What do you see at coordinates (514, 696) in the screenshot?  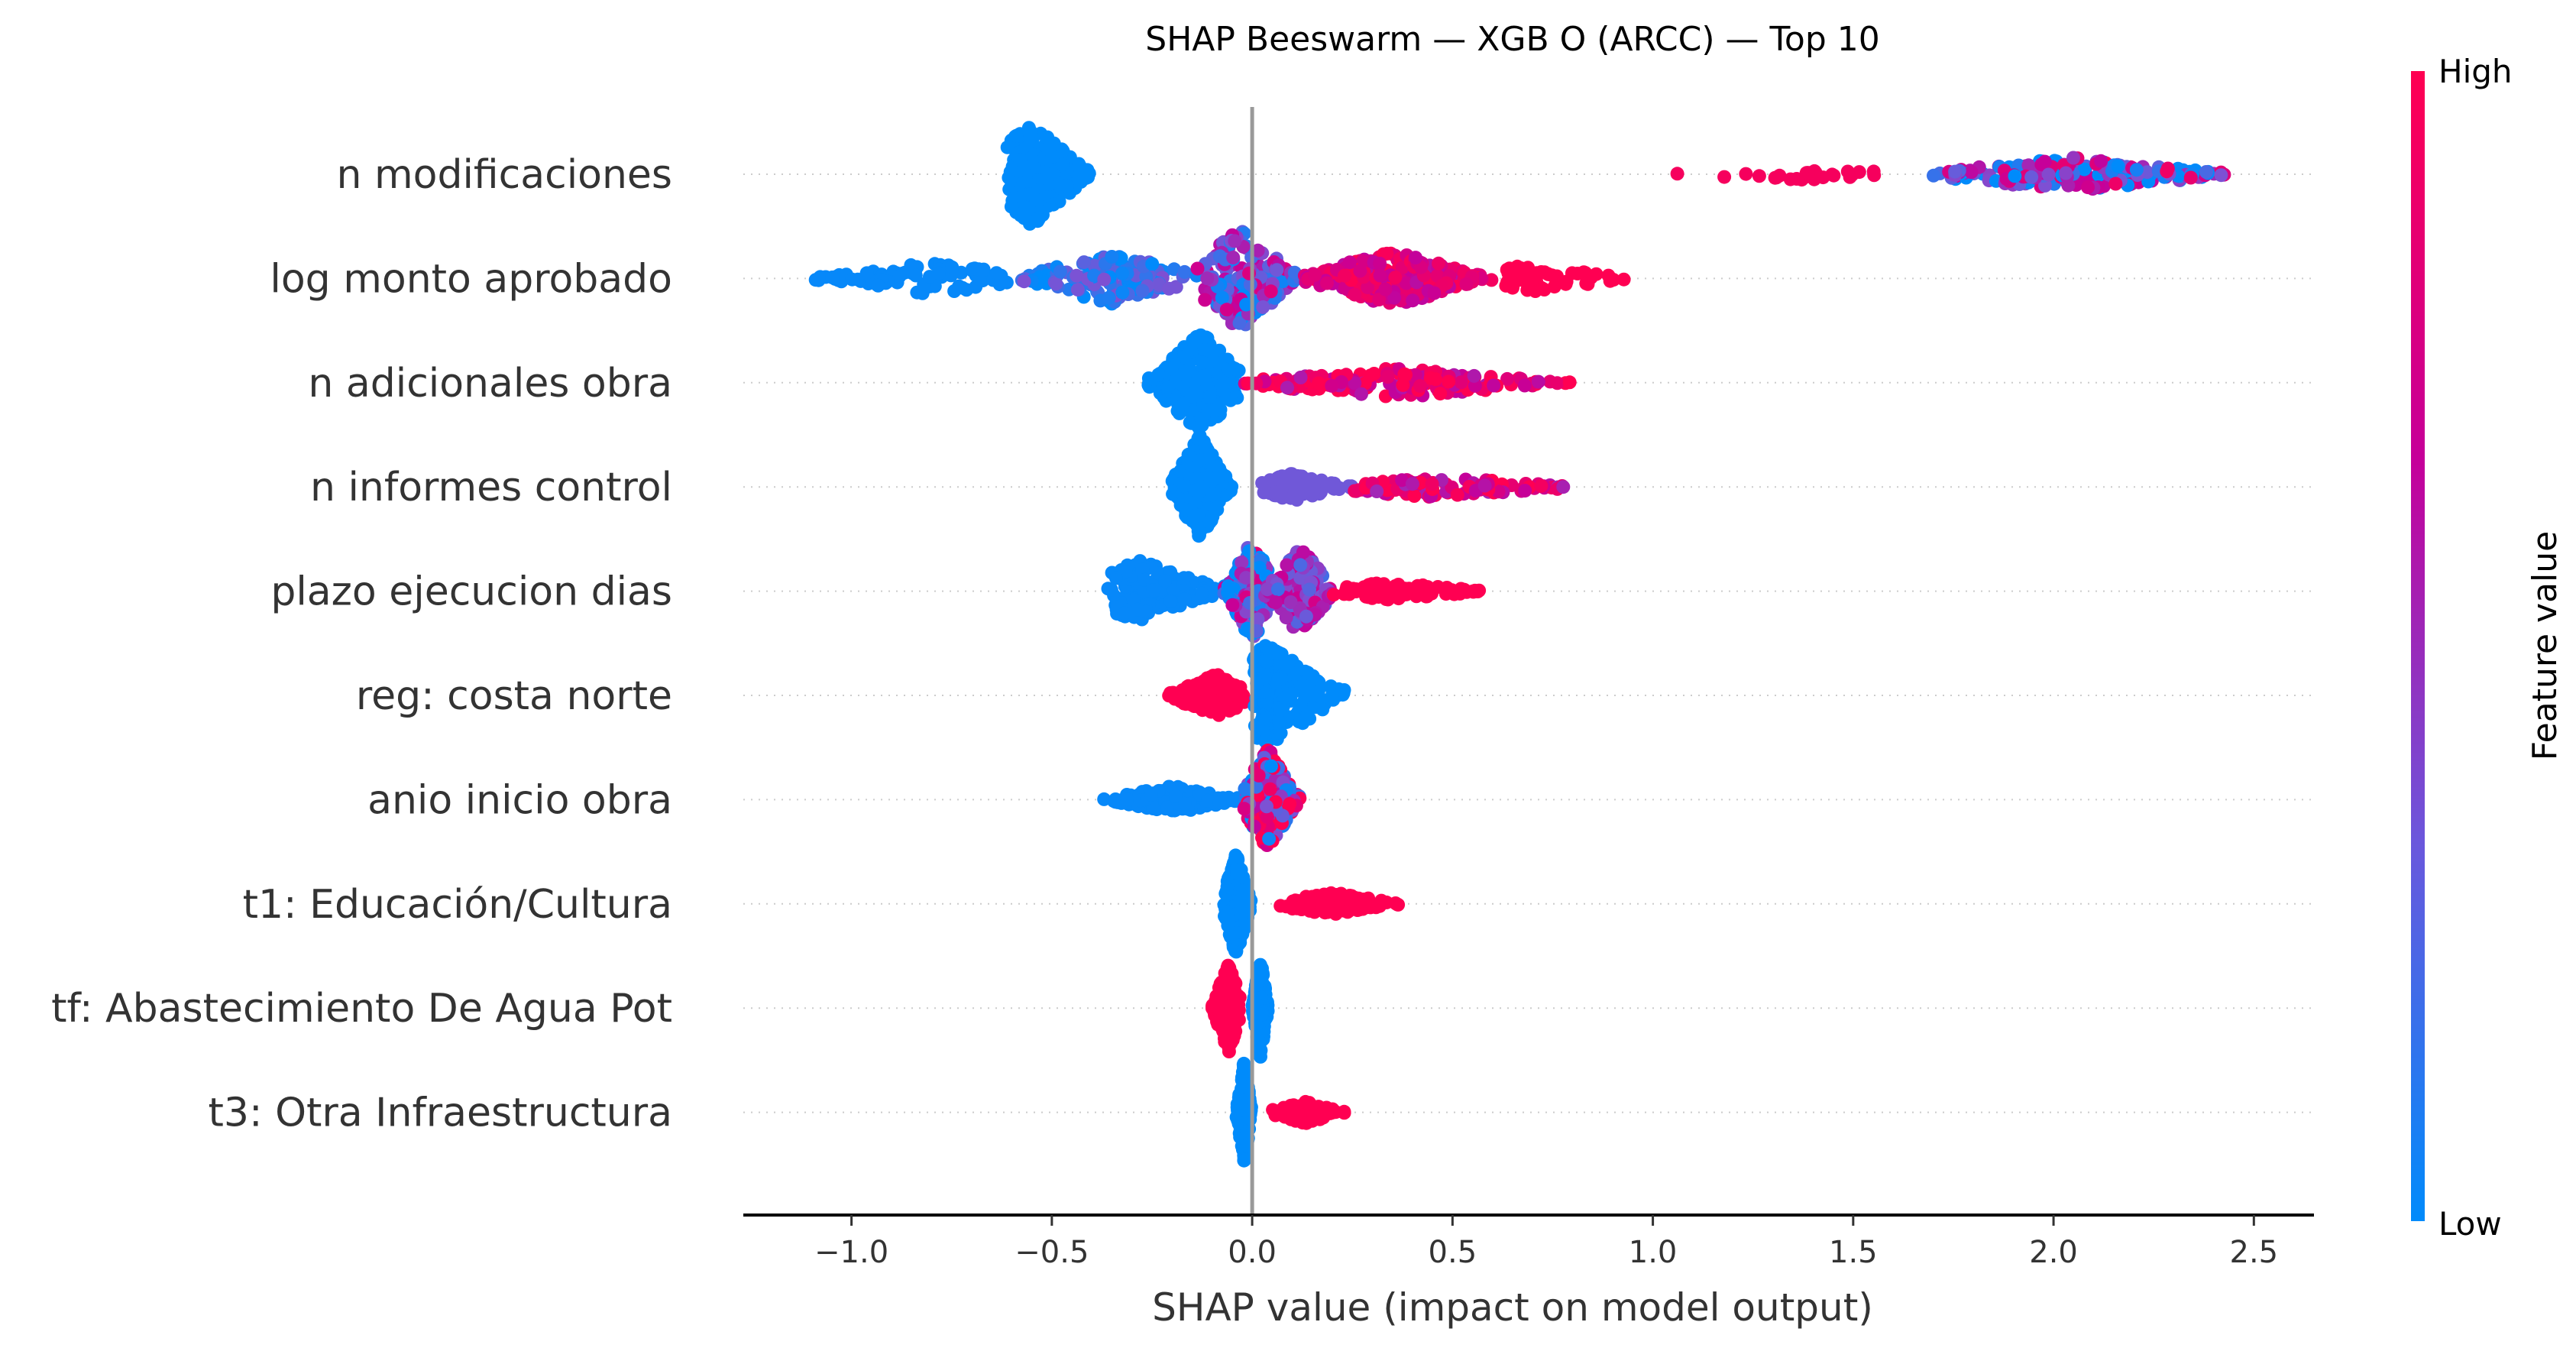 I see `feature-label: reg: costa norte` at bounding box center [514, 696].